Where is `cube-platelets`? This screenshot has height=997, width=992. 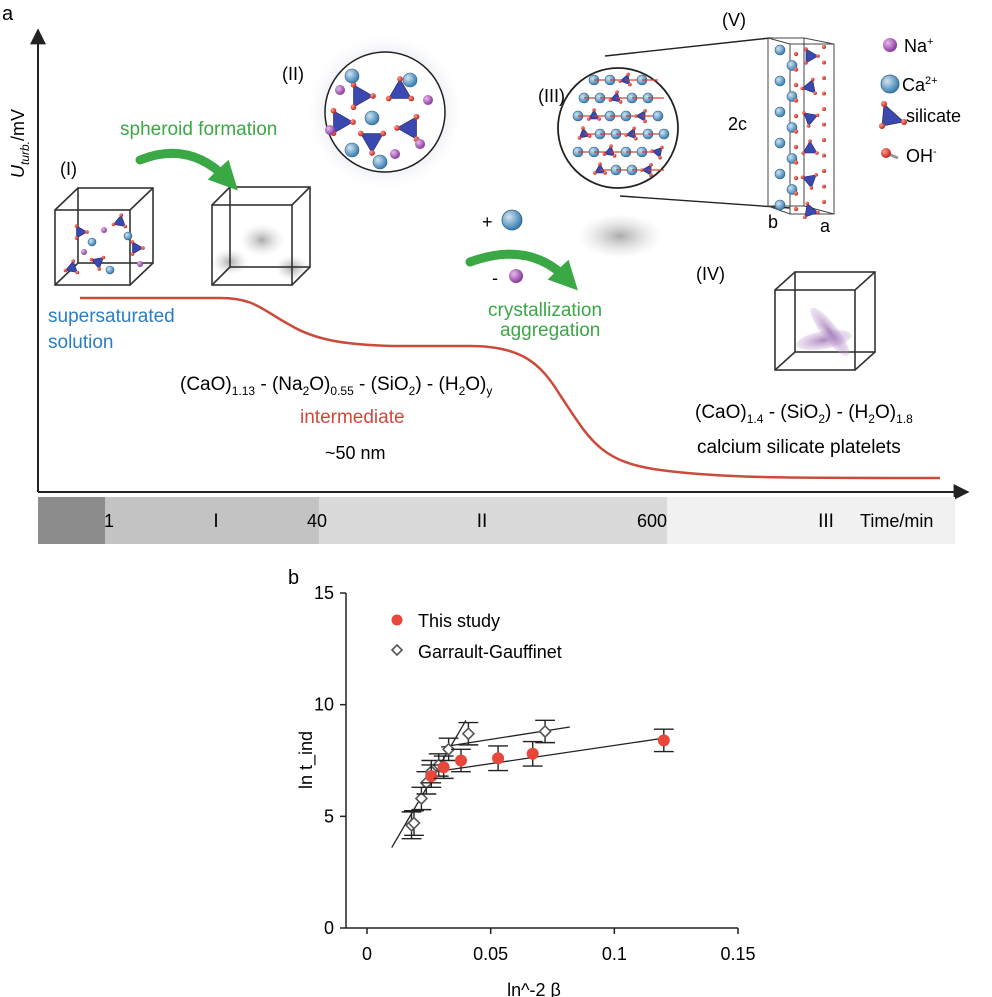
cube-platelets is located at coordinates (825, 321).